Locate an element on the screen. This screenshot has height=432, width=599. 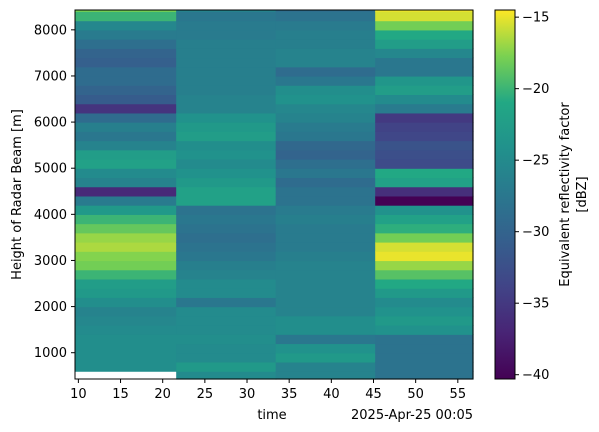
x-axis-ticks: 10 15 20 25 30 35 40 45 50 55 is located at coordinates (268, 390).